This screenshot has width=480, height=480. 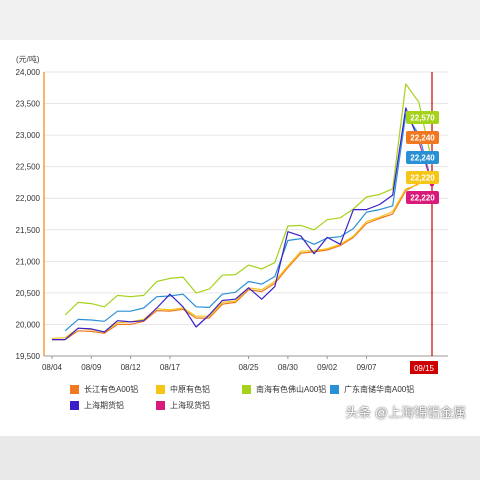 What do you see at coordinates (28, 167) in the screenshot?
I see `y-tick-label: 22,500` at bounding box center [28, 167].